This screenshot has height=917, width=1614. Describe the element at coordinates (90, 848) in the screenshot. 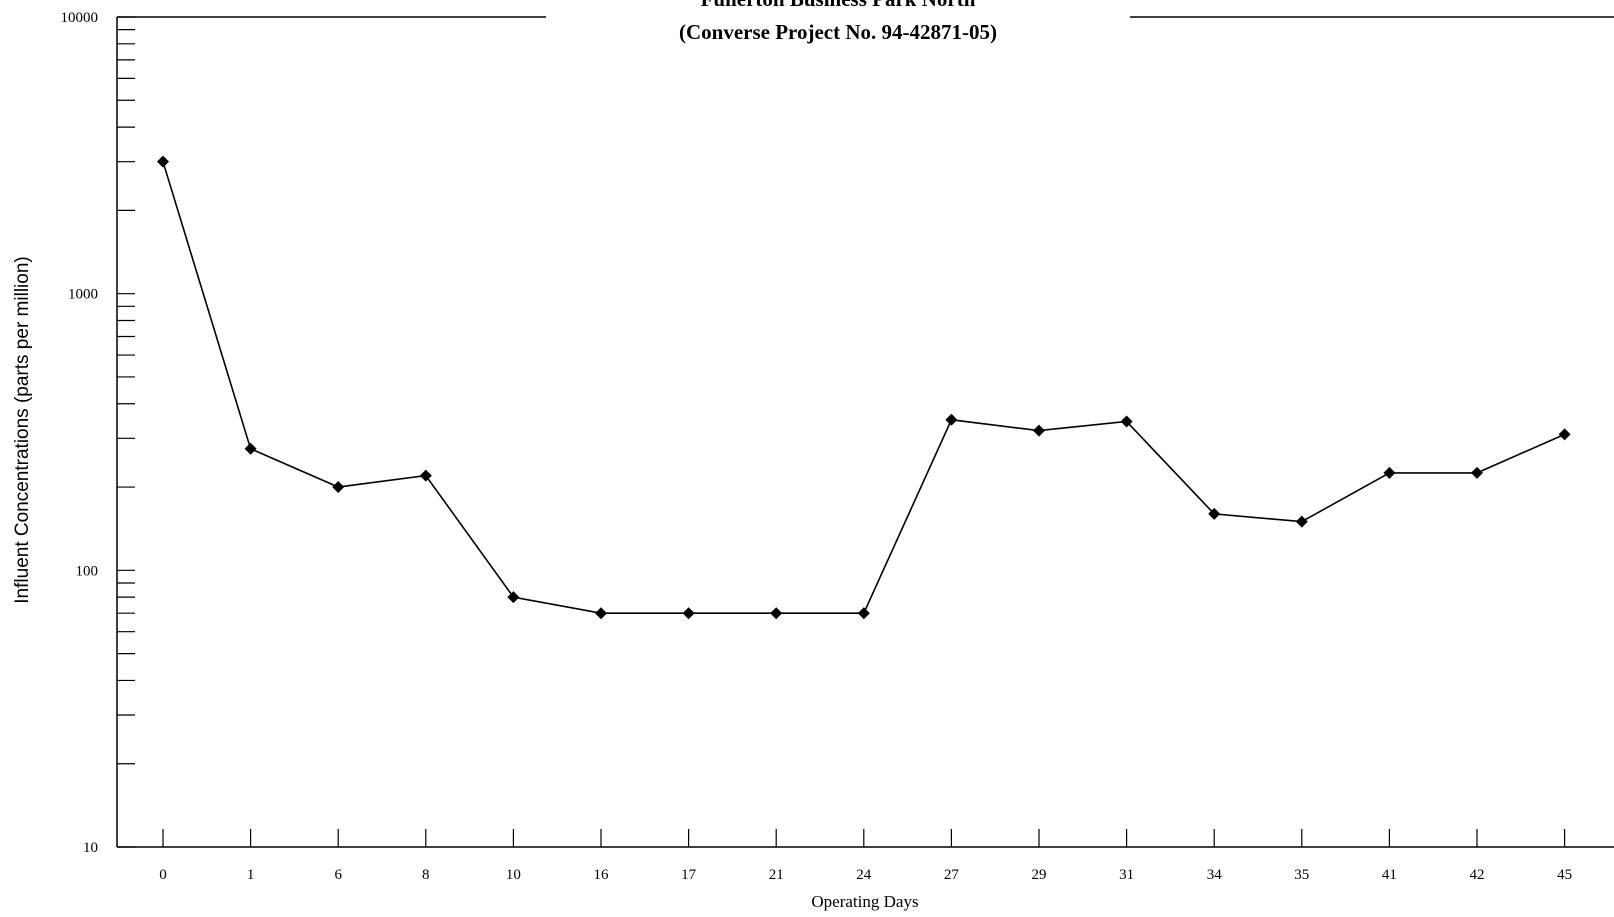

I see `y-tick-label: 10` at that location.